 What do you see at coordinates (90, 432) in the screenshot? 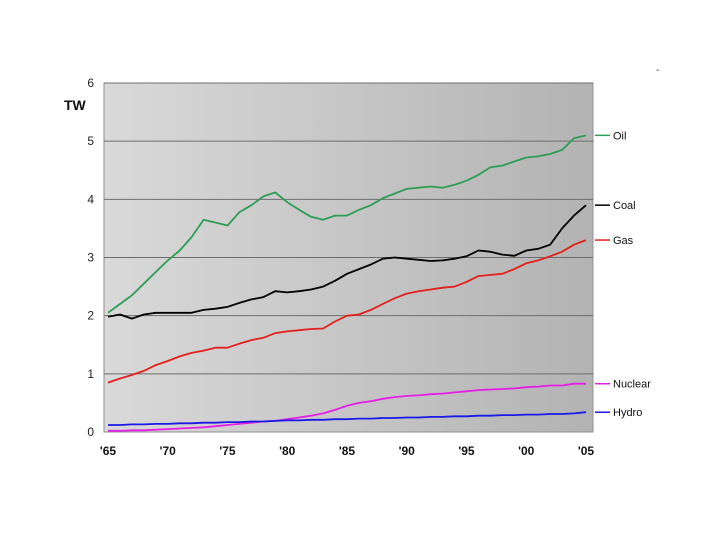
I see `y-tick-label: 0` at bounding box center [90, 432].